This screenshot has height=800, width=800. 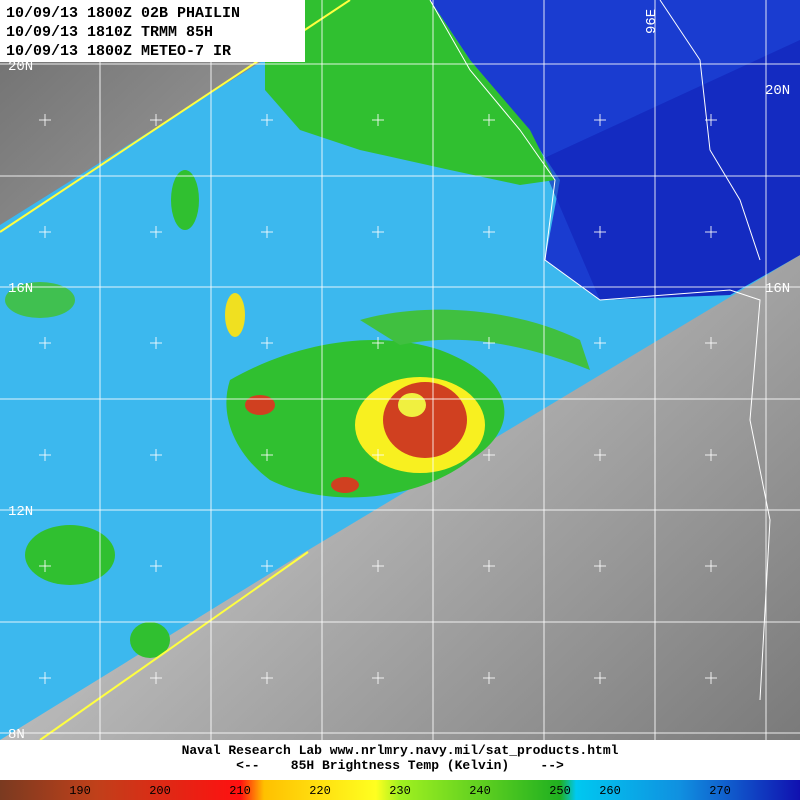 I want to click on colorbar-label: 250, so click(x=560, y=791).